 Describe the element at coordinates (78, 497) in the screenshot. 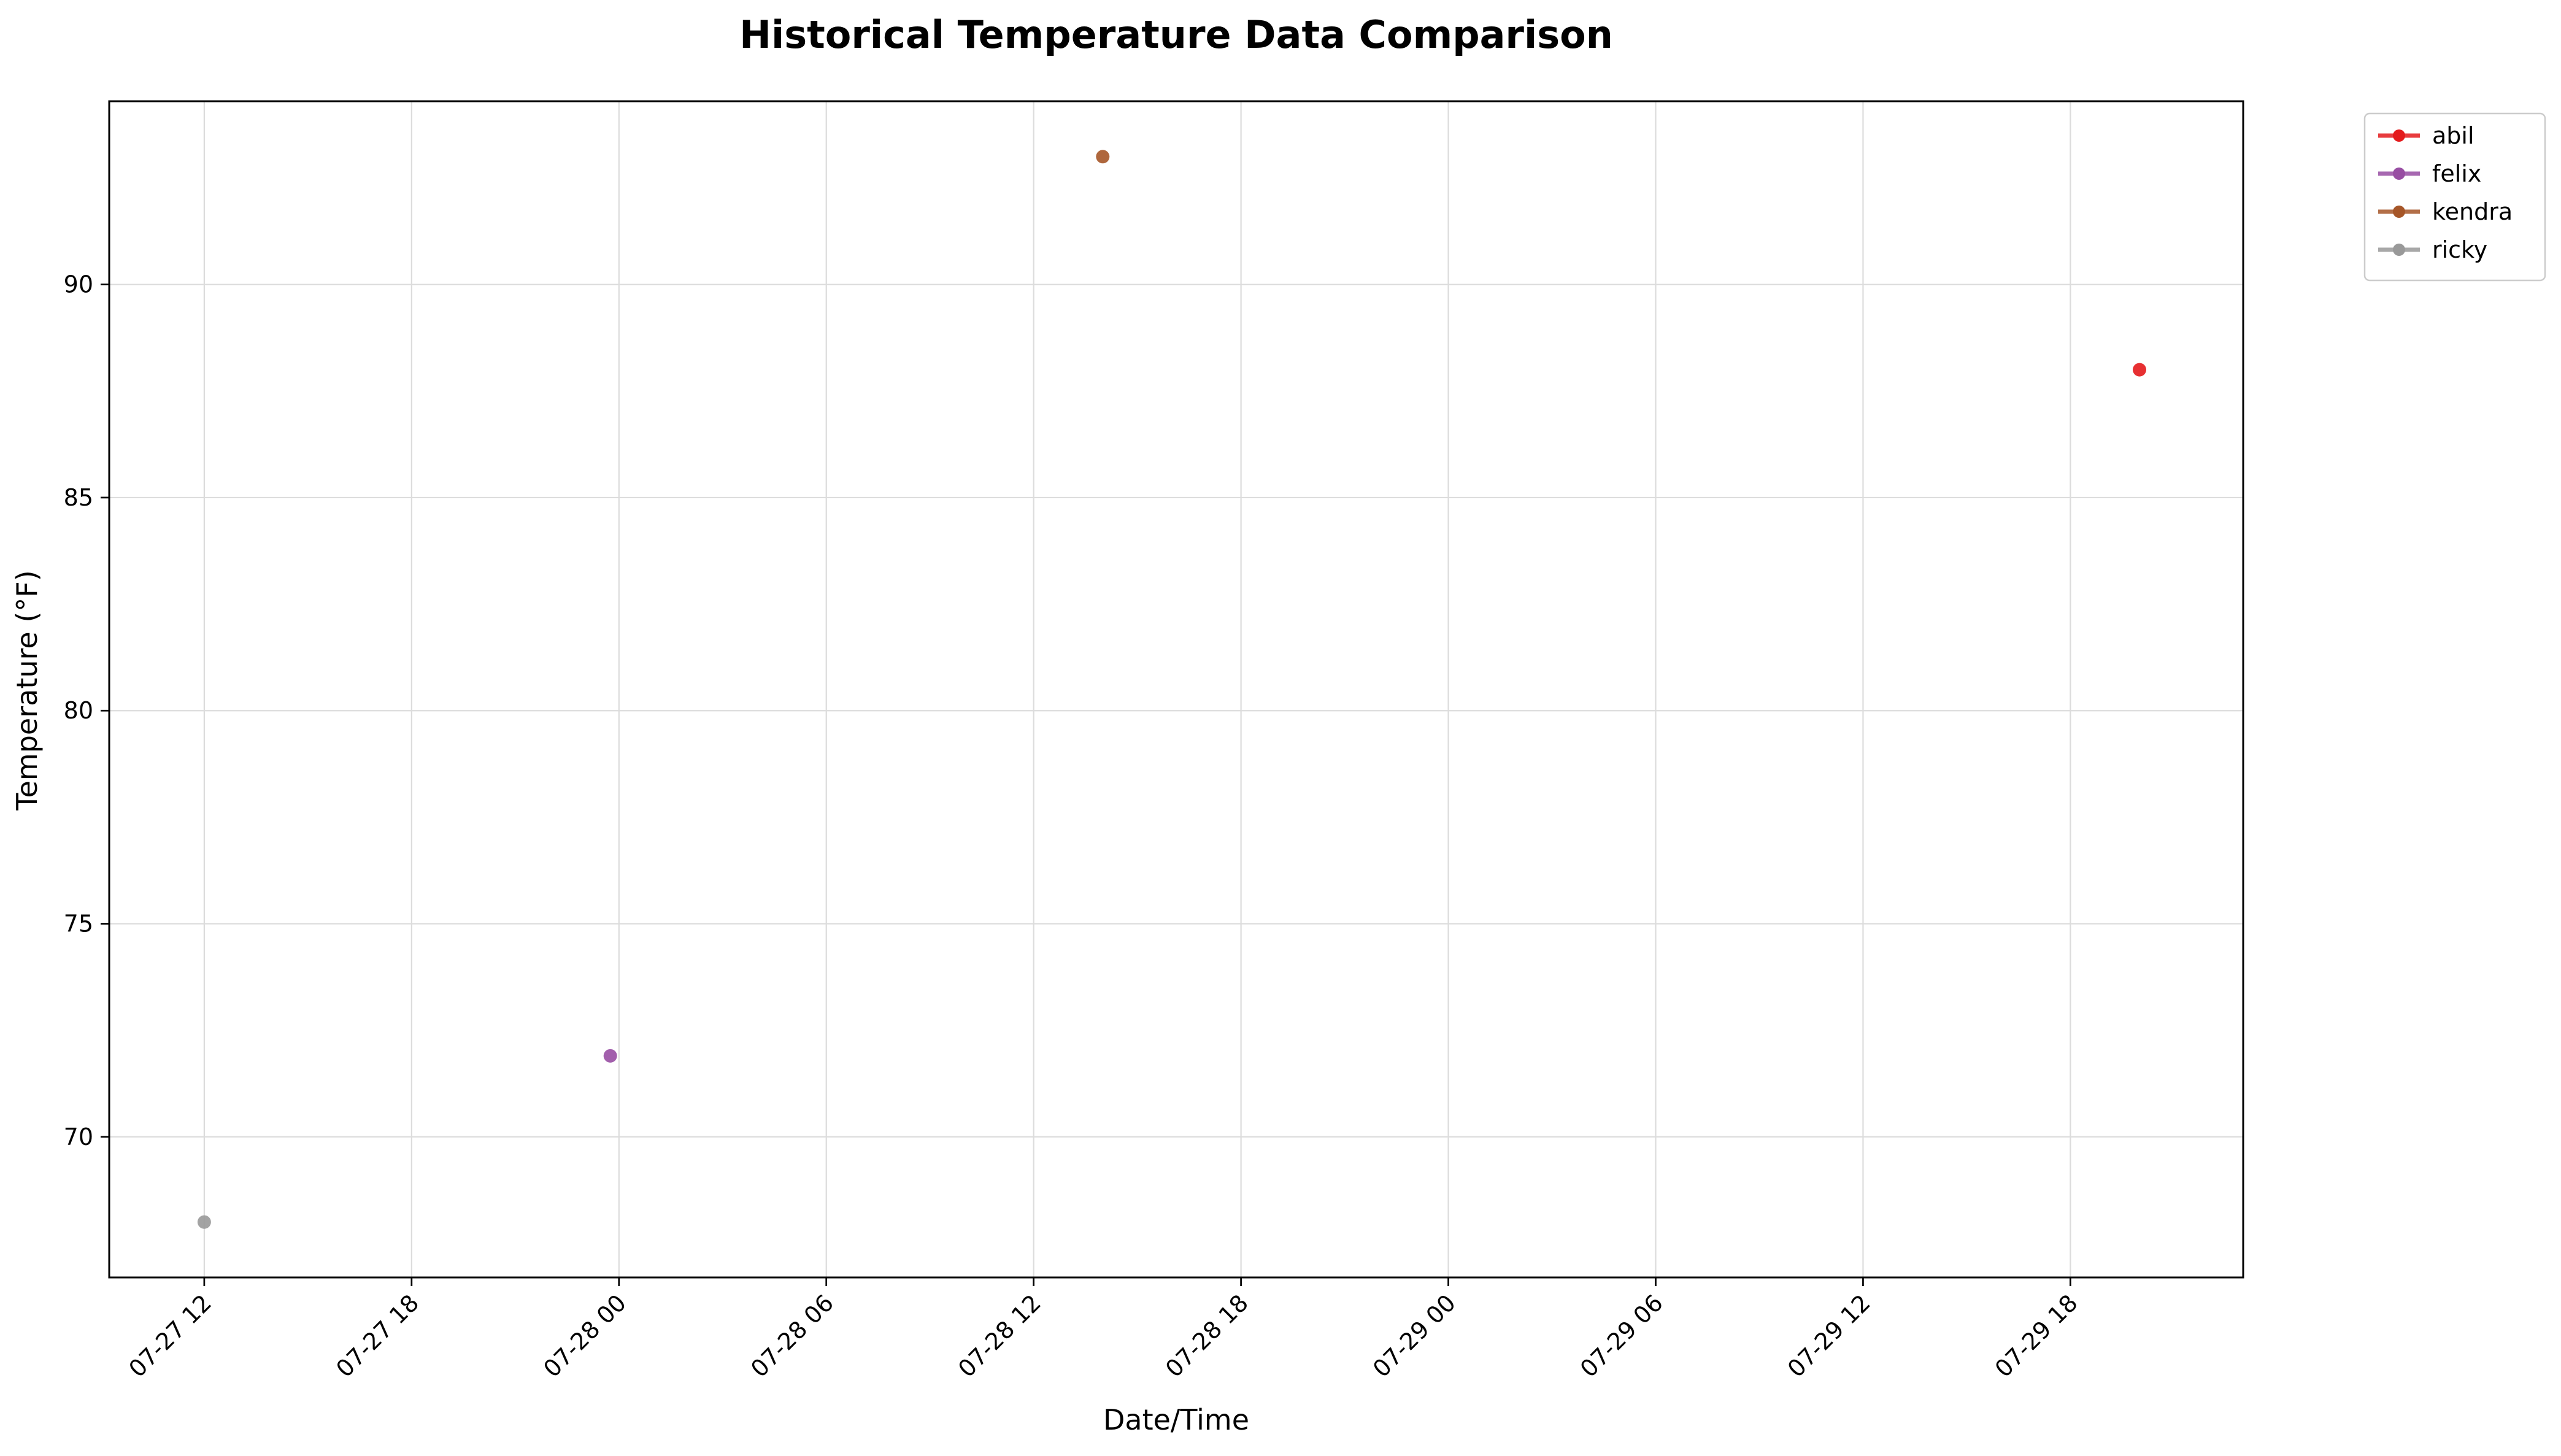

I see `y-tick-label: 85` at that location.